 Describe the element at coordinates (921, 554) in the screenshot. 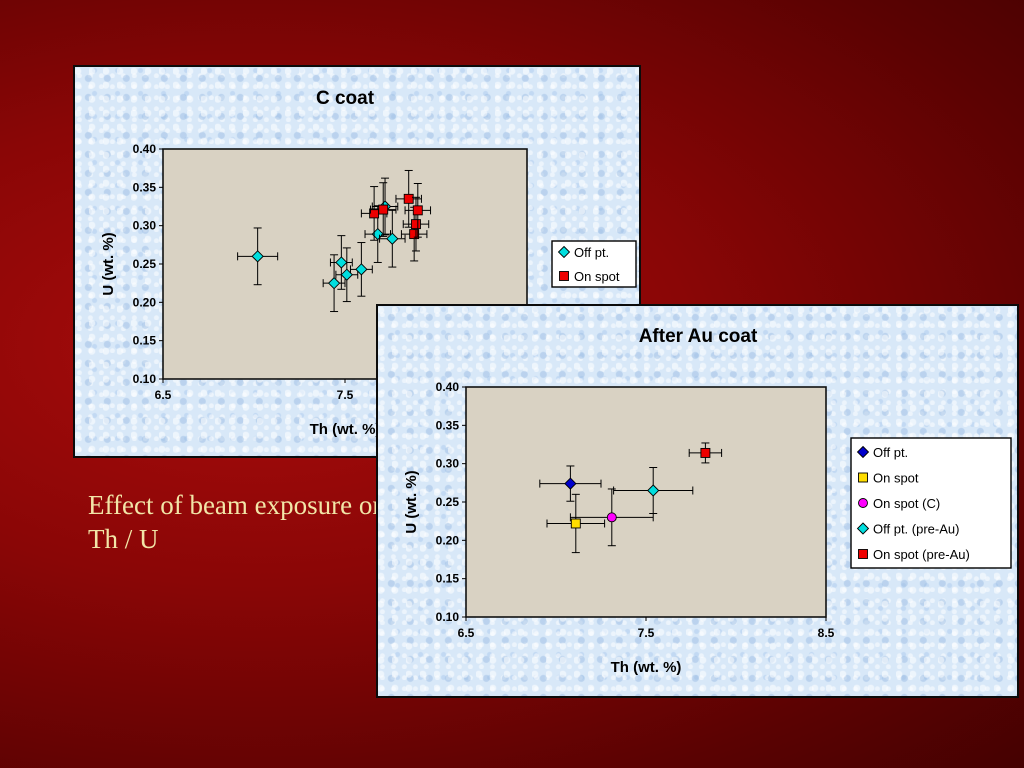

I see `legend-label: On spot (pre-Au)` at that location.